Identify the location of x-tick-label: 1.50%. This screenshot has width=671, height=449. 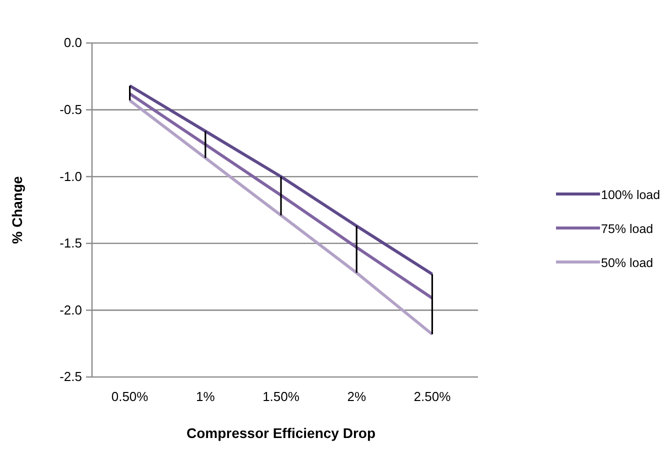
(281, 396).